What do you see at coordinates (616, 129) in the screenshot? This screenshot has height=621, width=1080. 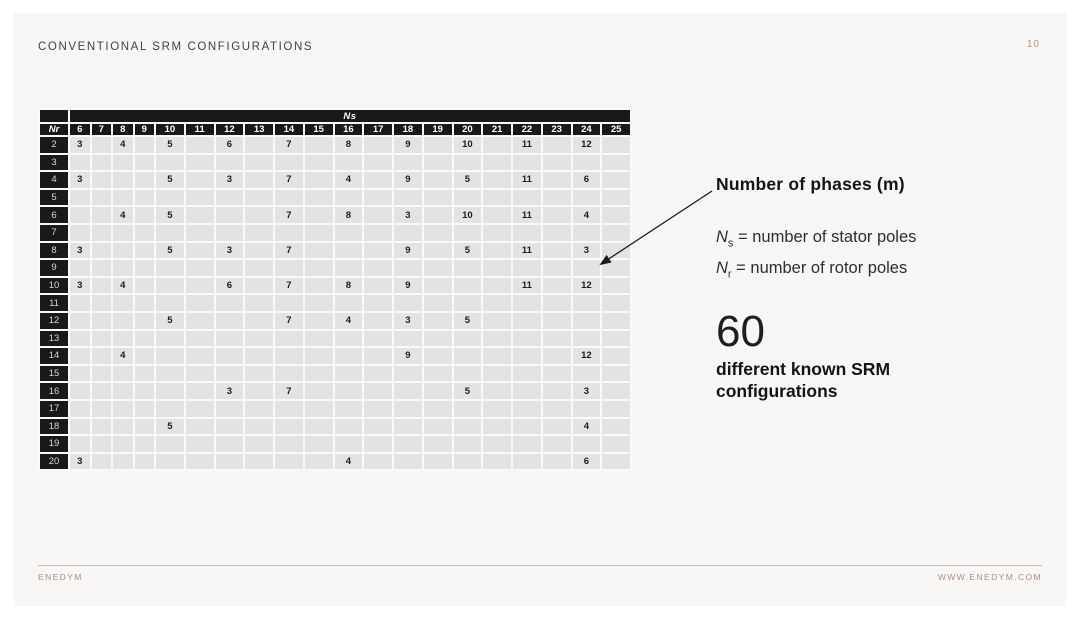 I see `ns-column-header-25: 25` at bounding box center [616, 129].